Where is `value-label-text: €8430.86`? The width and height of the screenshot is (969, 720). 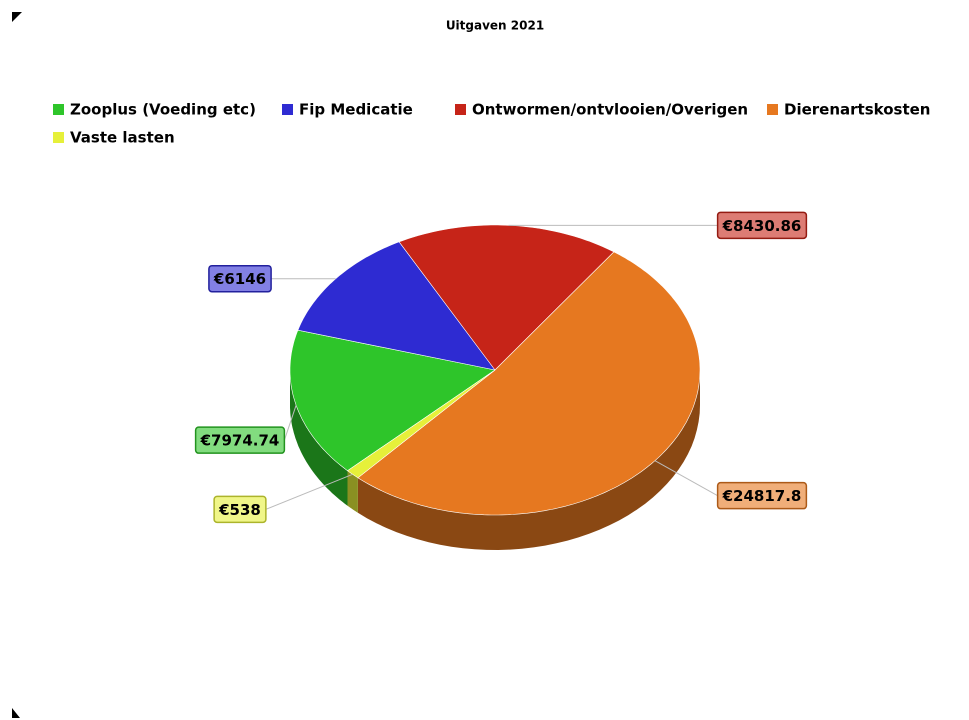
value-label-text: €8430.86 is located at coordinates (762, 226).